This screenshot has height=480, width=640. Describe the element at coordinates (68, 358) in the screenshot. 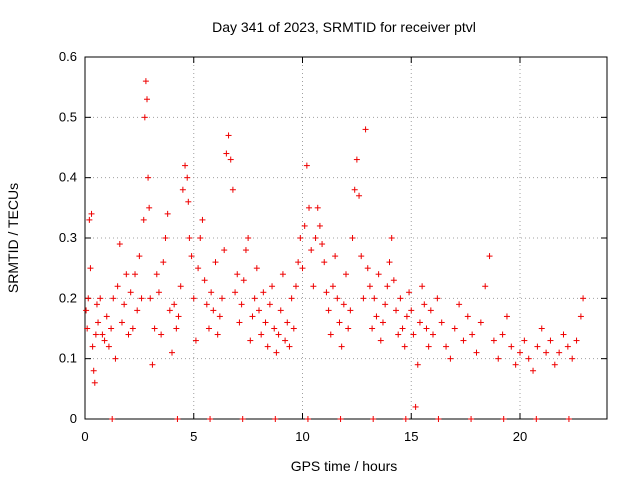

I see `y-tick-label: 0.1` at that location.